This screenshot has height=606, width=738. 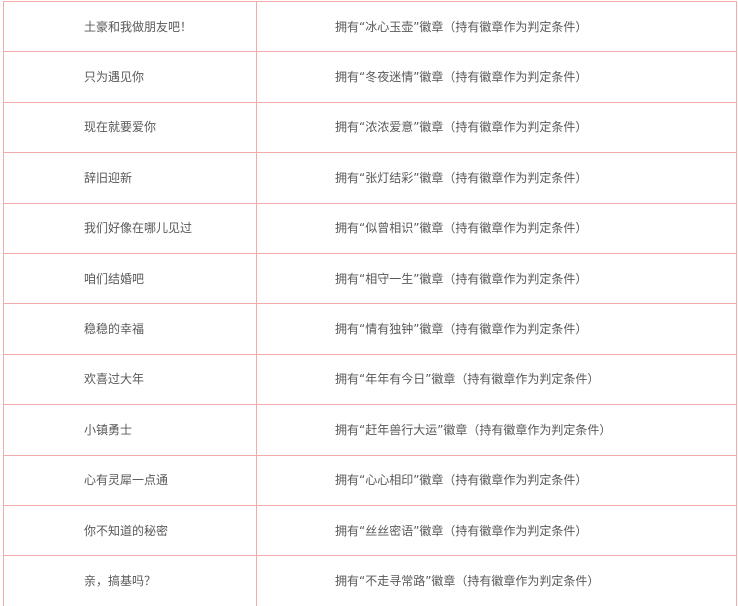 I want to click on badge-requirement-cell: 拥有“张灯结彩”徽章（持有徽章作为判定条件）, so click(x=496, y=177).